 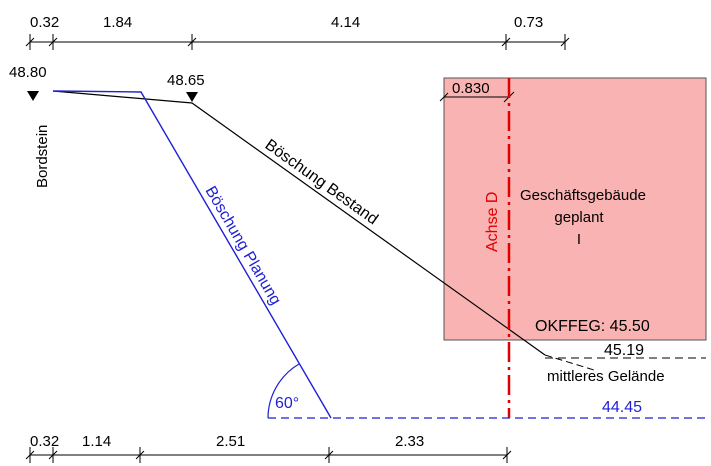 What do you see at coordinates (409, 441) in the screenshot?
I see `bottom-dim-4: 2.33` at bounding box center [409, 441].